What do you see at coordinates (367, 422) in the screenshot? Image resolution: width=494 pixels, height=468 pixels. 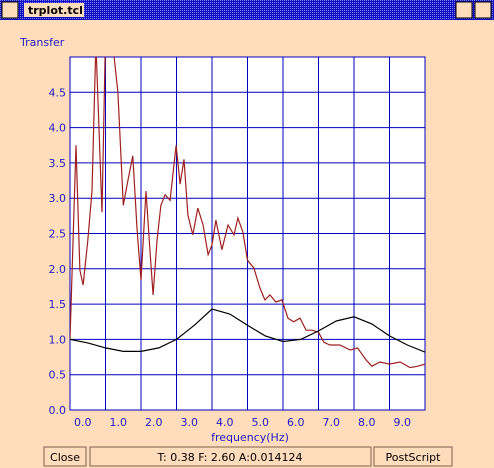 I see `x-tick-label: 8.0` at bounding box center [367, 422].